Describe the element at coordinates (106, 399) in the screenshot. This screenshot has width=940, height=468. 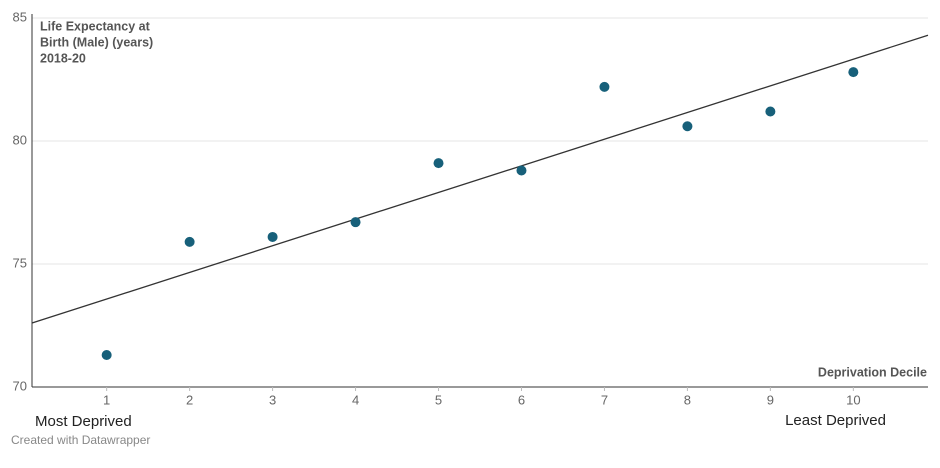
I see `x-tick-label: 1` at that location.